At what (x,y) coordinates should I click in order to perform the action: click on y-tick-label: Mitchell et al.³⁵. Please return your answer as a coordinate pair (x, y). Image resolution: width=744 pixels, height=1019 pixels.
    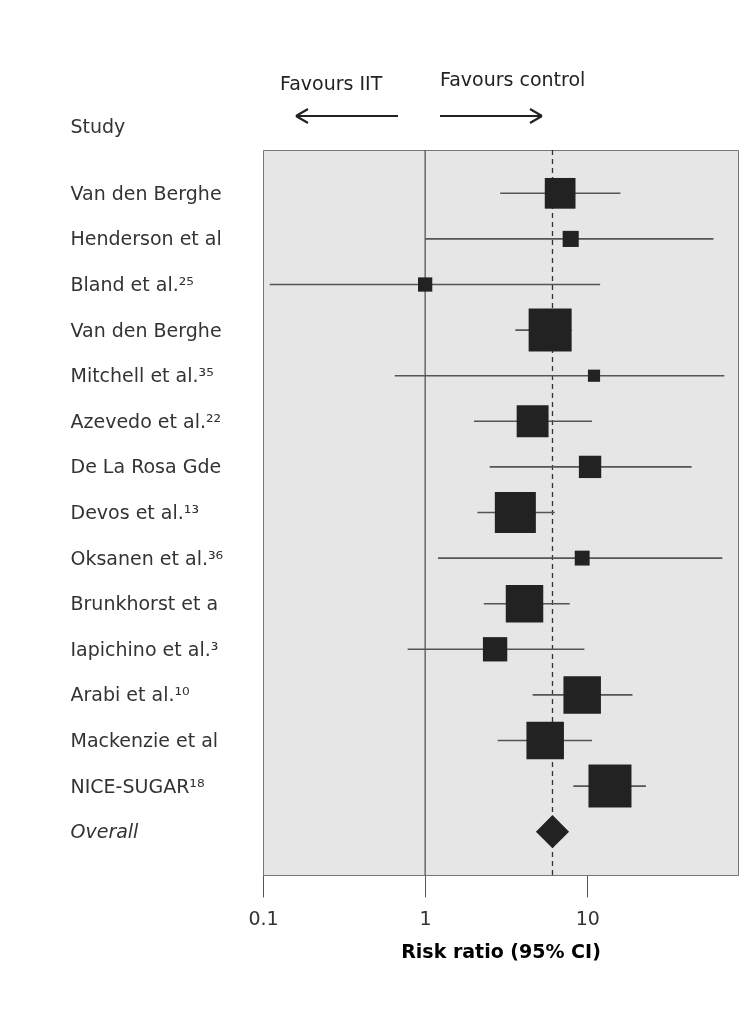
    Looking at the image, I should click on (142, 375).